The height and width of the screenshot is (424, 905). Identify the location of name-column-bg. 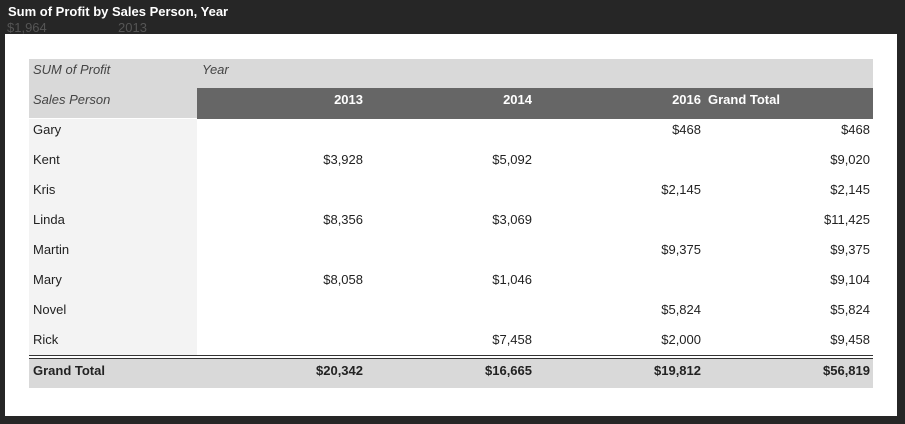
(113, 237).